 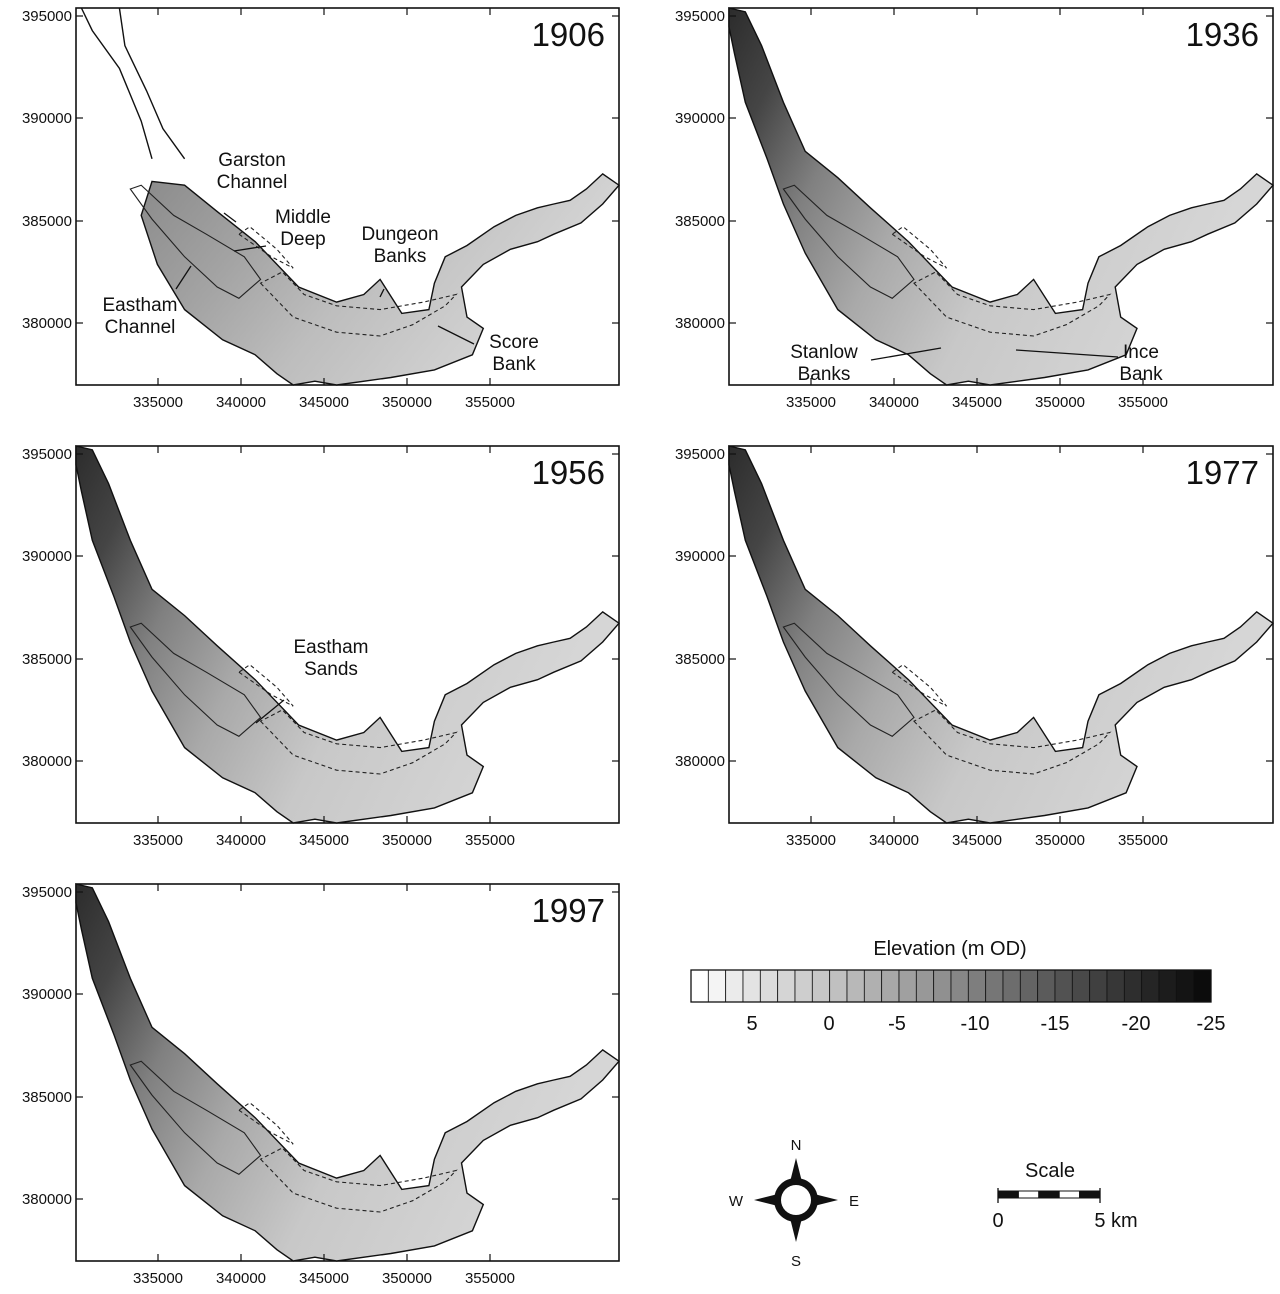 I want to click on annotation-text: Garston, so click(x=252, y=160).